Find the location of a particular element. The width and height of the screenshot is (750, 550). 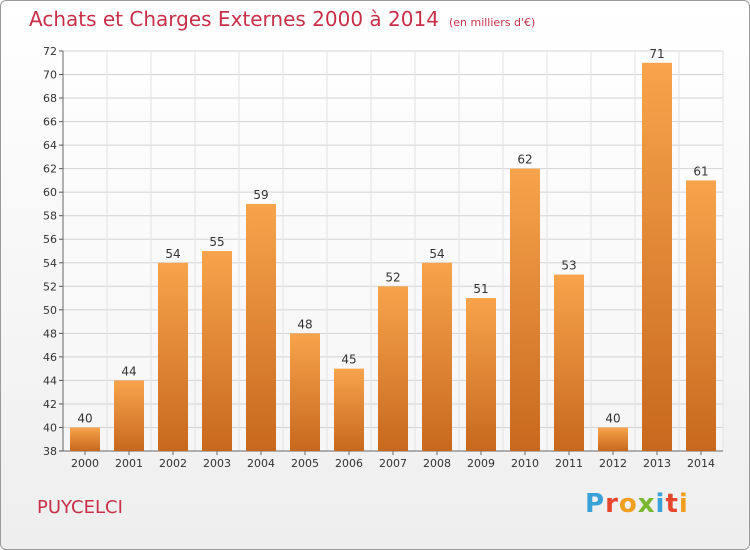

y-tick-label: 66 is located at coordinates (50, 122).